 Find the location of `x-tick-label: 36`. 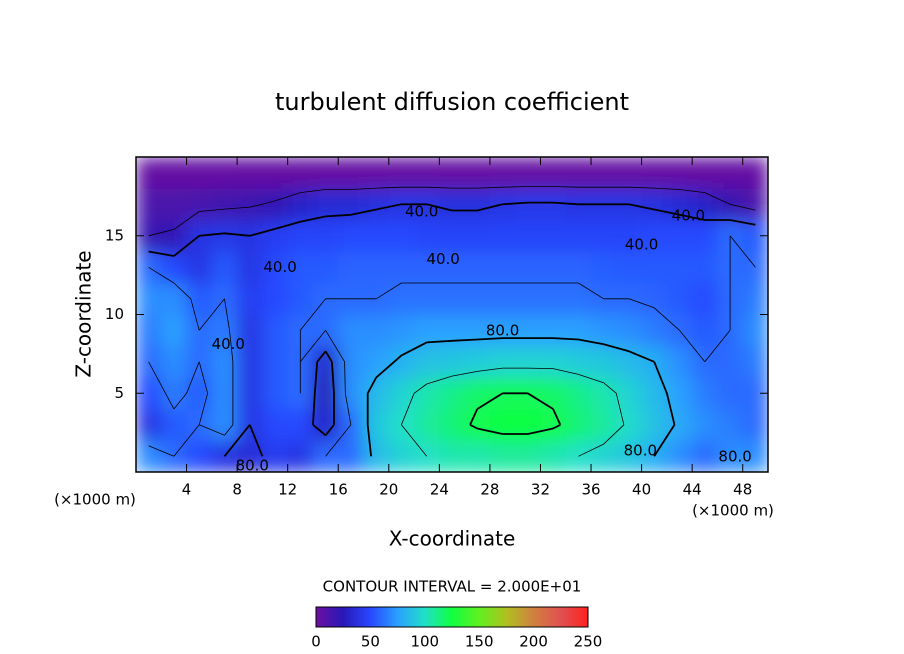

x-tick-label: 36 is located at coordinates (590, 490).